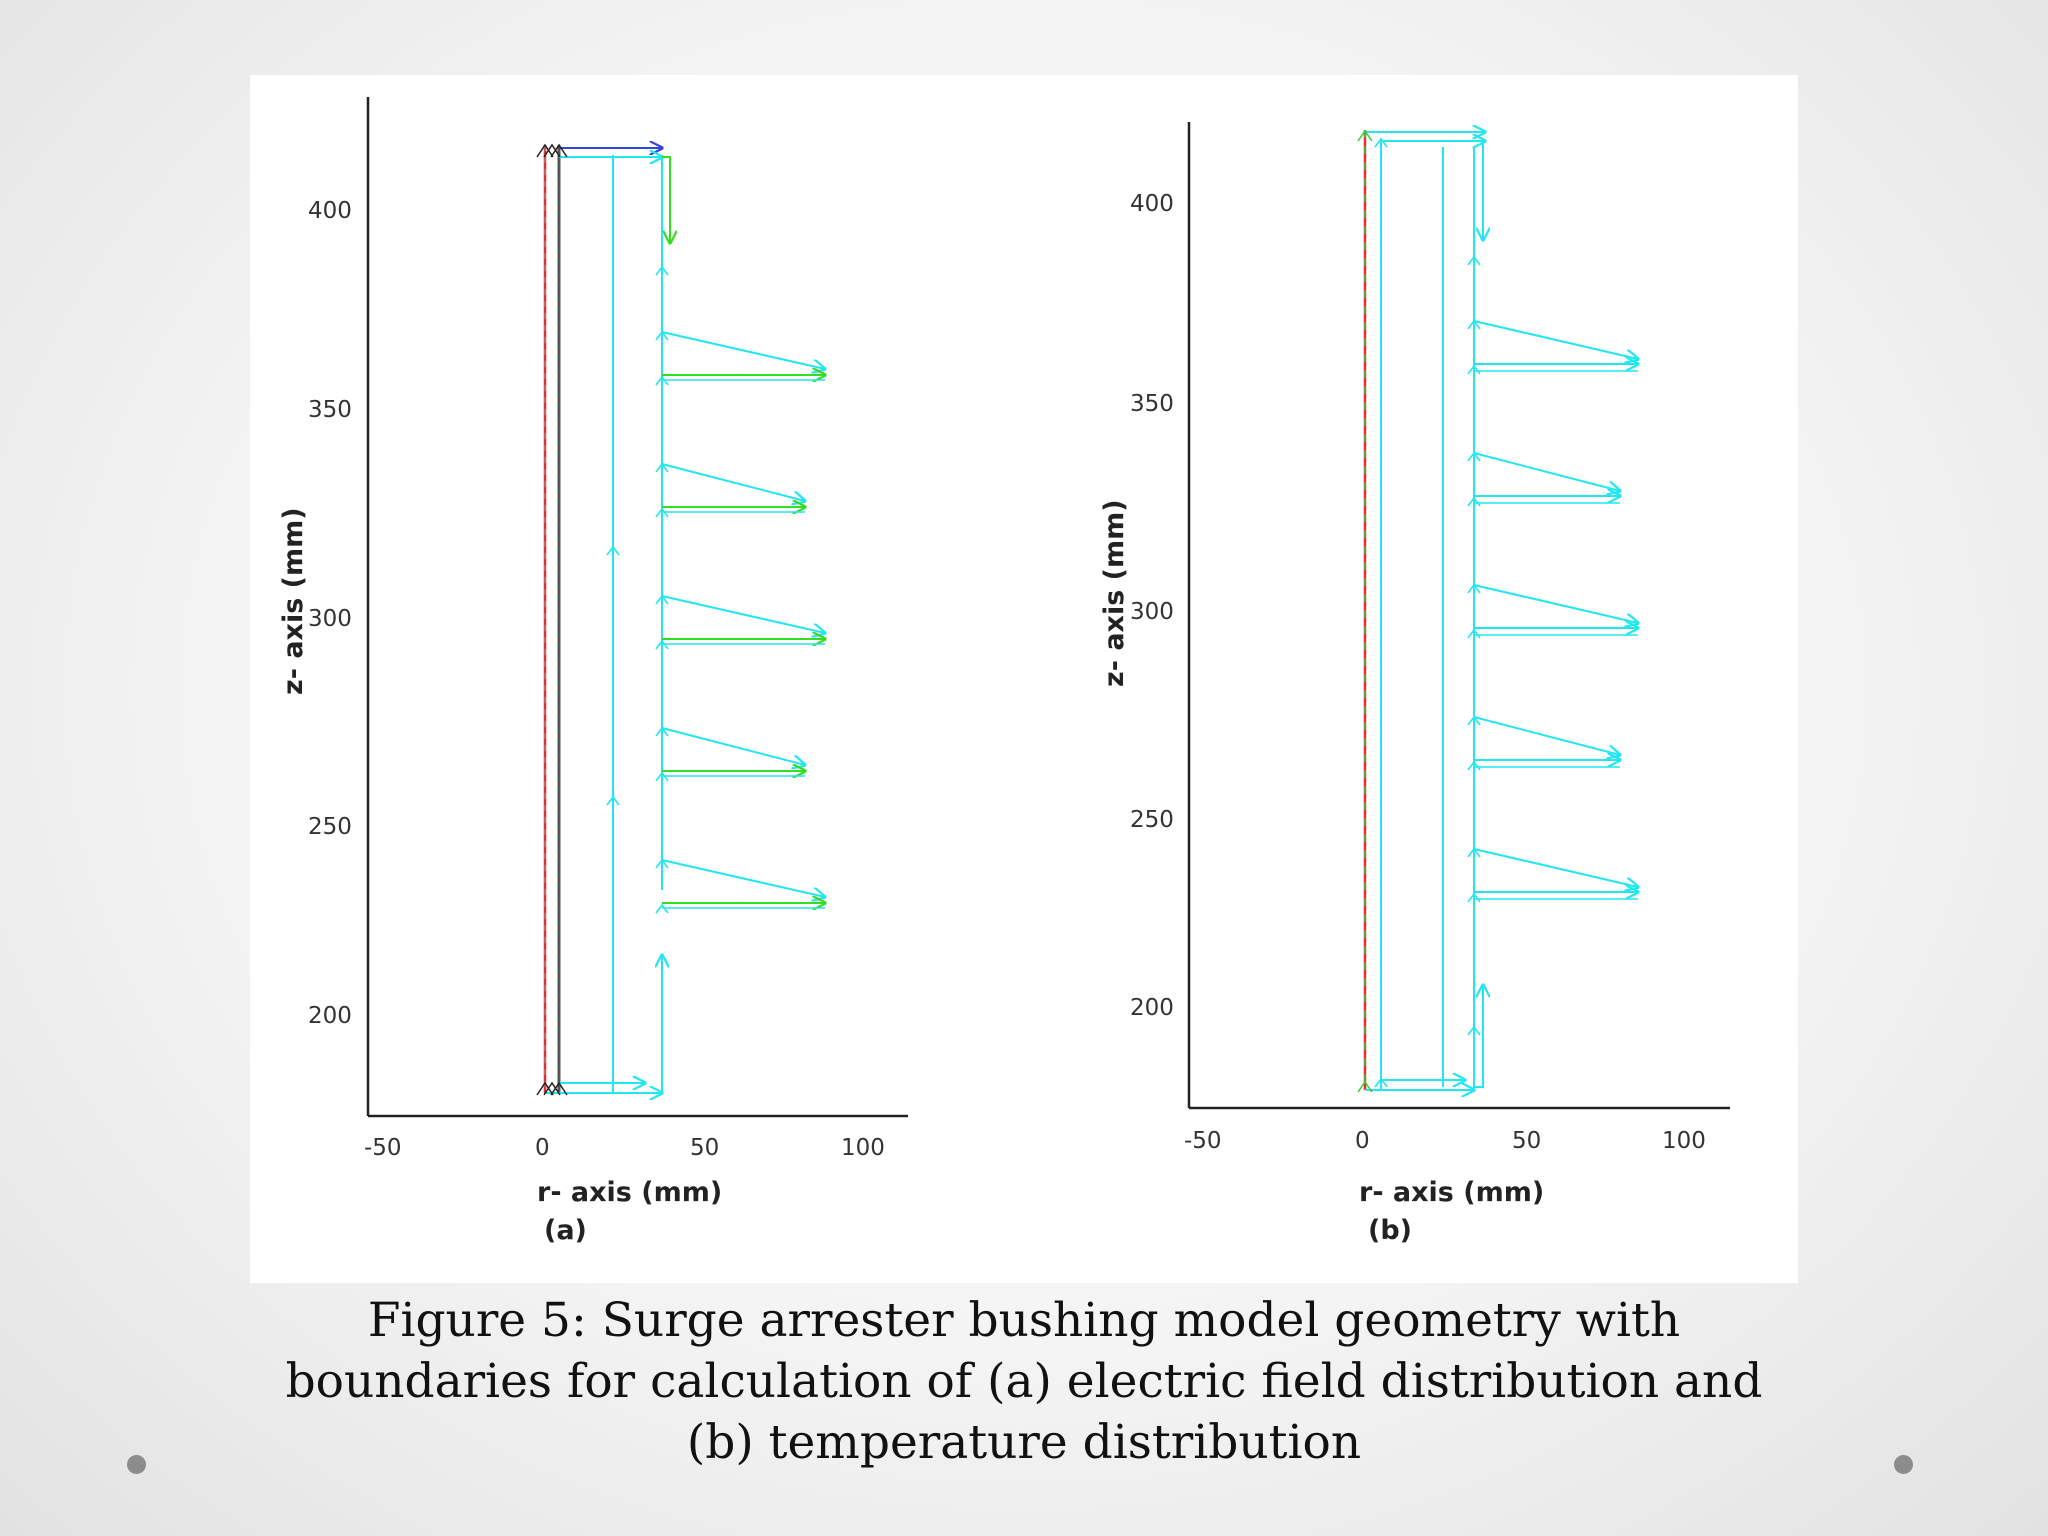 Image resolution: width=2048 pixels, height=1536 pixels. What do you see at coordinates (1903, 1464) in the screenshot?
I see `slide-bullet-right` at bounding box center [1903, 1464].